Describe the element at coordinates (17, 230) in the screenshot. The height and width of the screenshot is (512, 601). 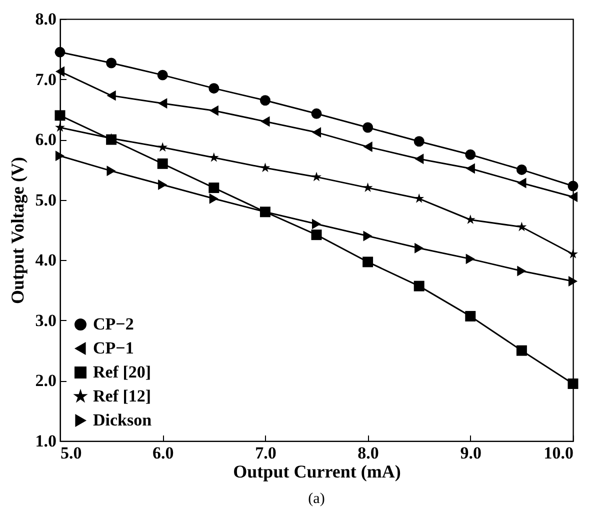
I see `y-axis-title: Output Voltage (V)` at that location.